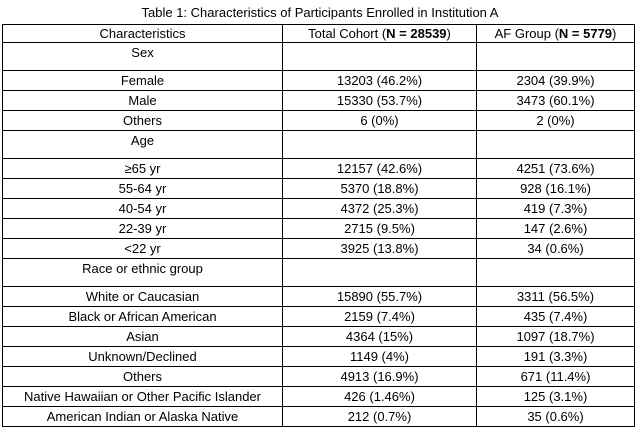 This screenshot has height=446, width=640. What do you see at coordinates (379, 208) in the screenshot?
I see `total-cohort-cell: 4372 (25.3%)` at bounding box center [379, 208].